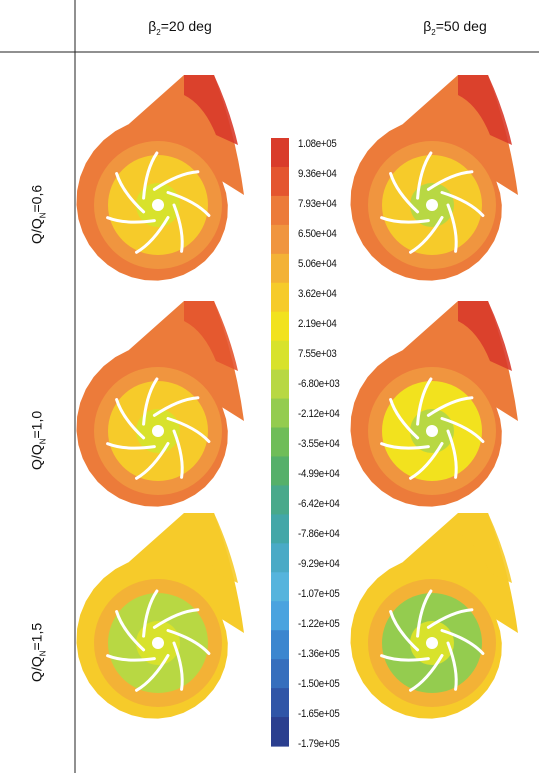  What do you see at coordinates (317, 294) in the screenshot?
I see `legend-label: 3.62e+04` at bounding box center [317, 294].